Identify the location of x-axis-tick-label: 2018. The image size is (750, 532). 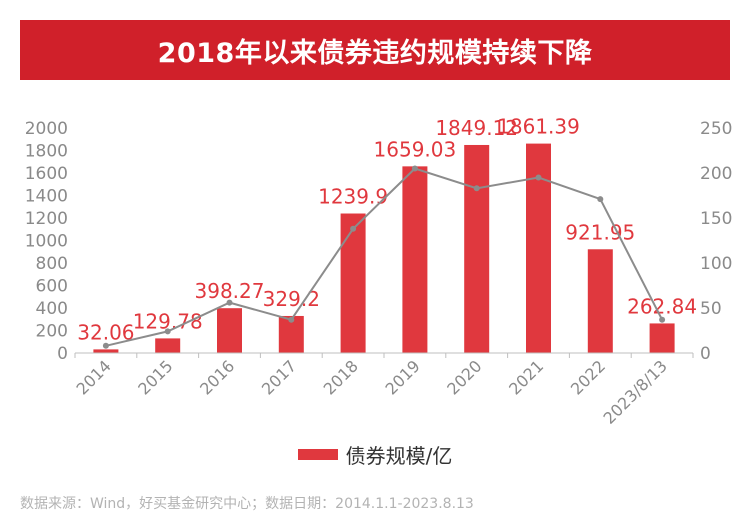
(341, 377).